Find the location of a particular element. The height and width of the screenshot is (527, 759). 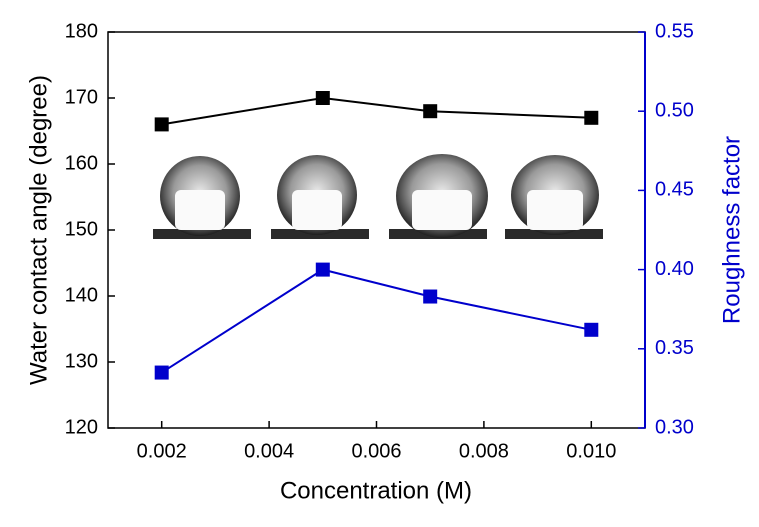

y-axis-title: Water contact angle (degree) is located at coordinates (38, 230).